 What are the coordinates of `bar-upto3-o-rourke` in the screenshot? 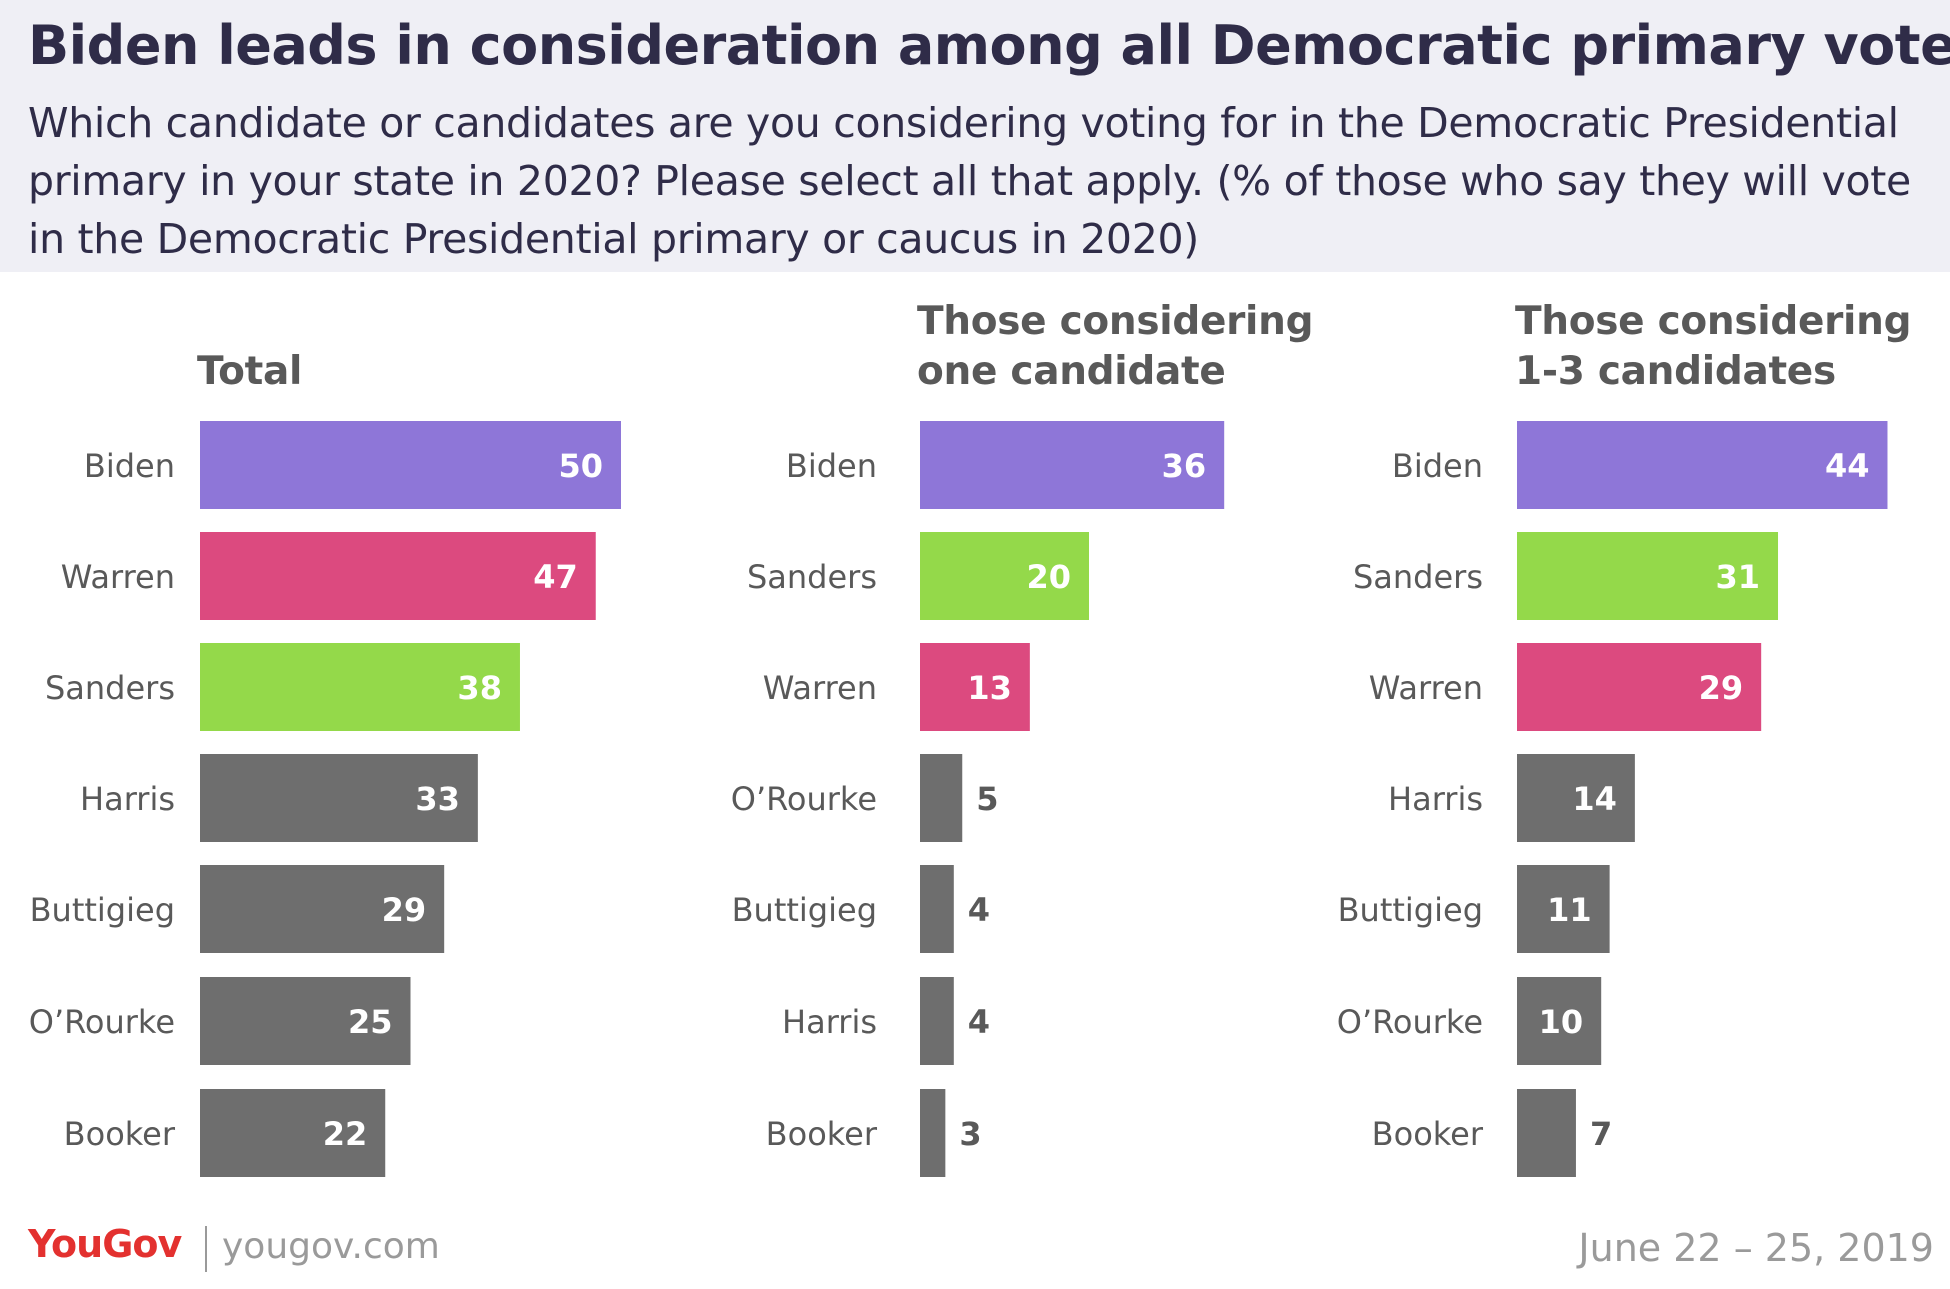 It's located at (1559, 1021).